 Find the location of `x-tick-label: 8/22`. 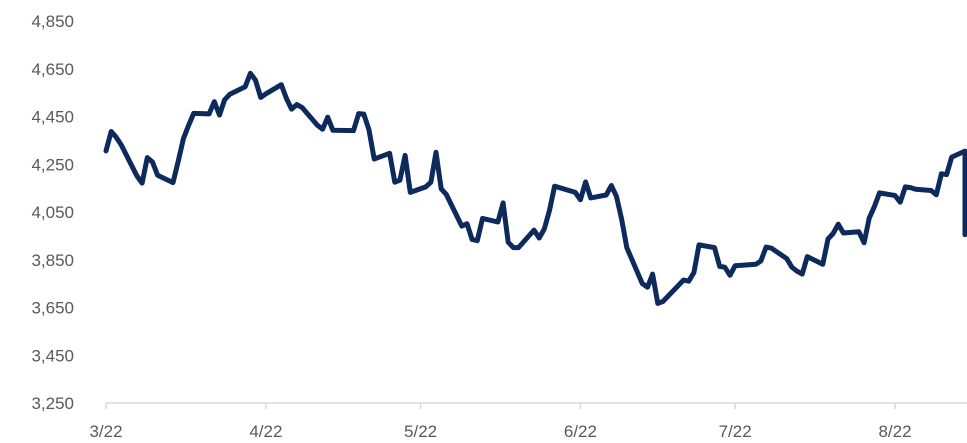

x-tick-label: 8/22 is located at coordinates (894, 431).